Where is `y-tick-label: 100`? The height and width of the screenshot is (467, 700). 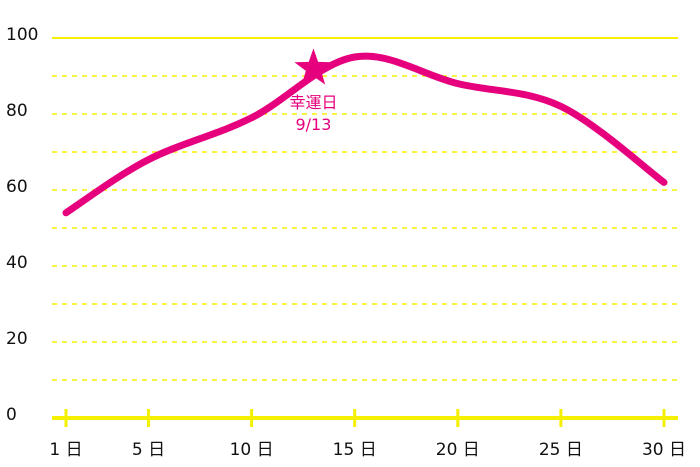
y-tick-label: 100 is located at coordinates (22, 35).